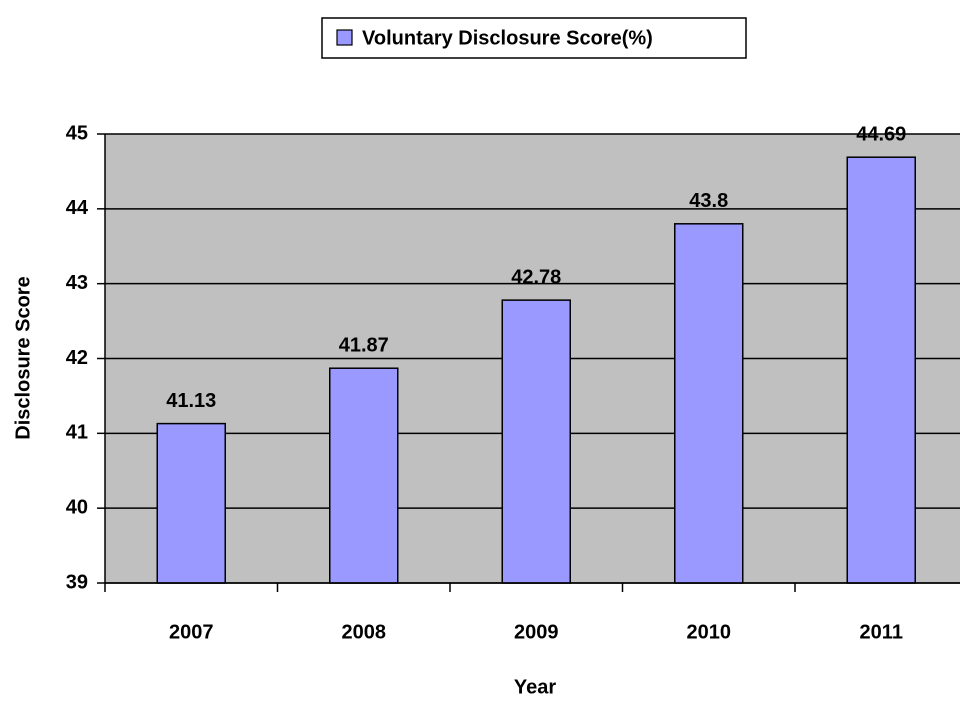 The image size is (960, 702). What do you see at coordinates (77, 133) in the screenshot?
I see `y-tick-label: 45` at bounding box center [77, 133].